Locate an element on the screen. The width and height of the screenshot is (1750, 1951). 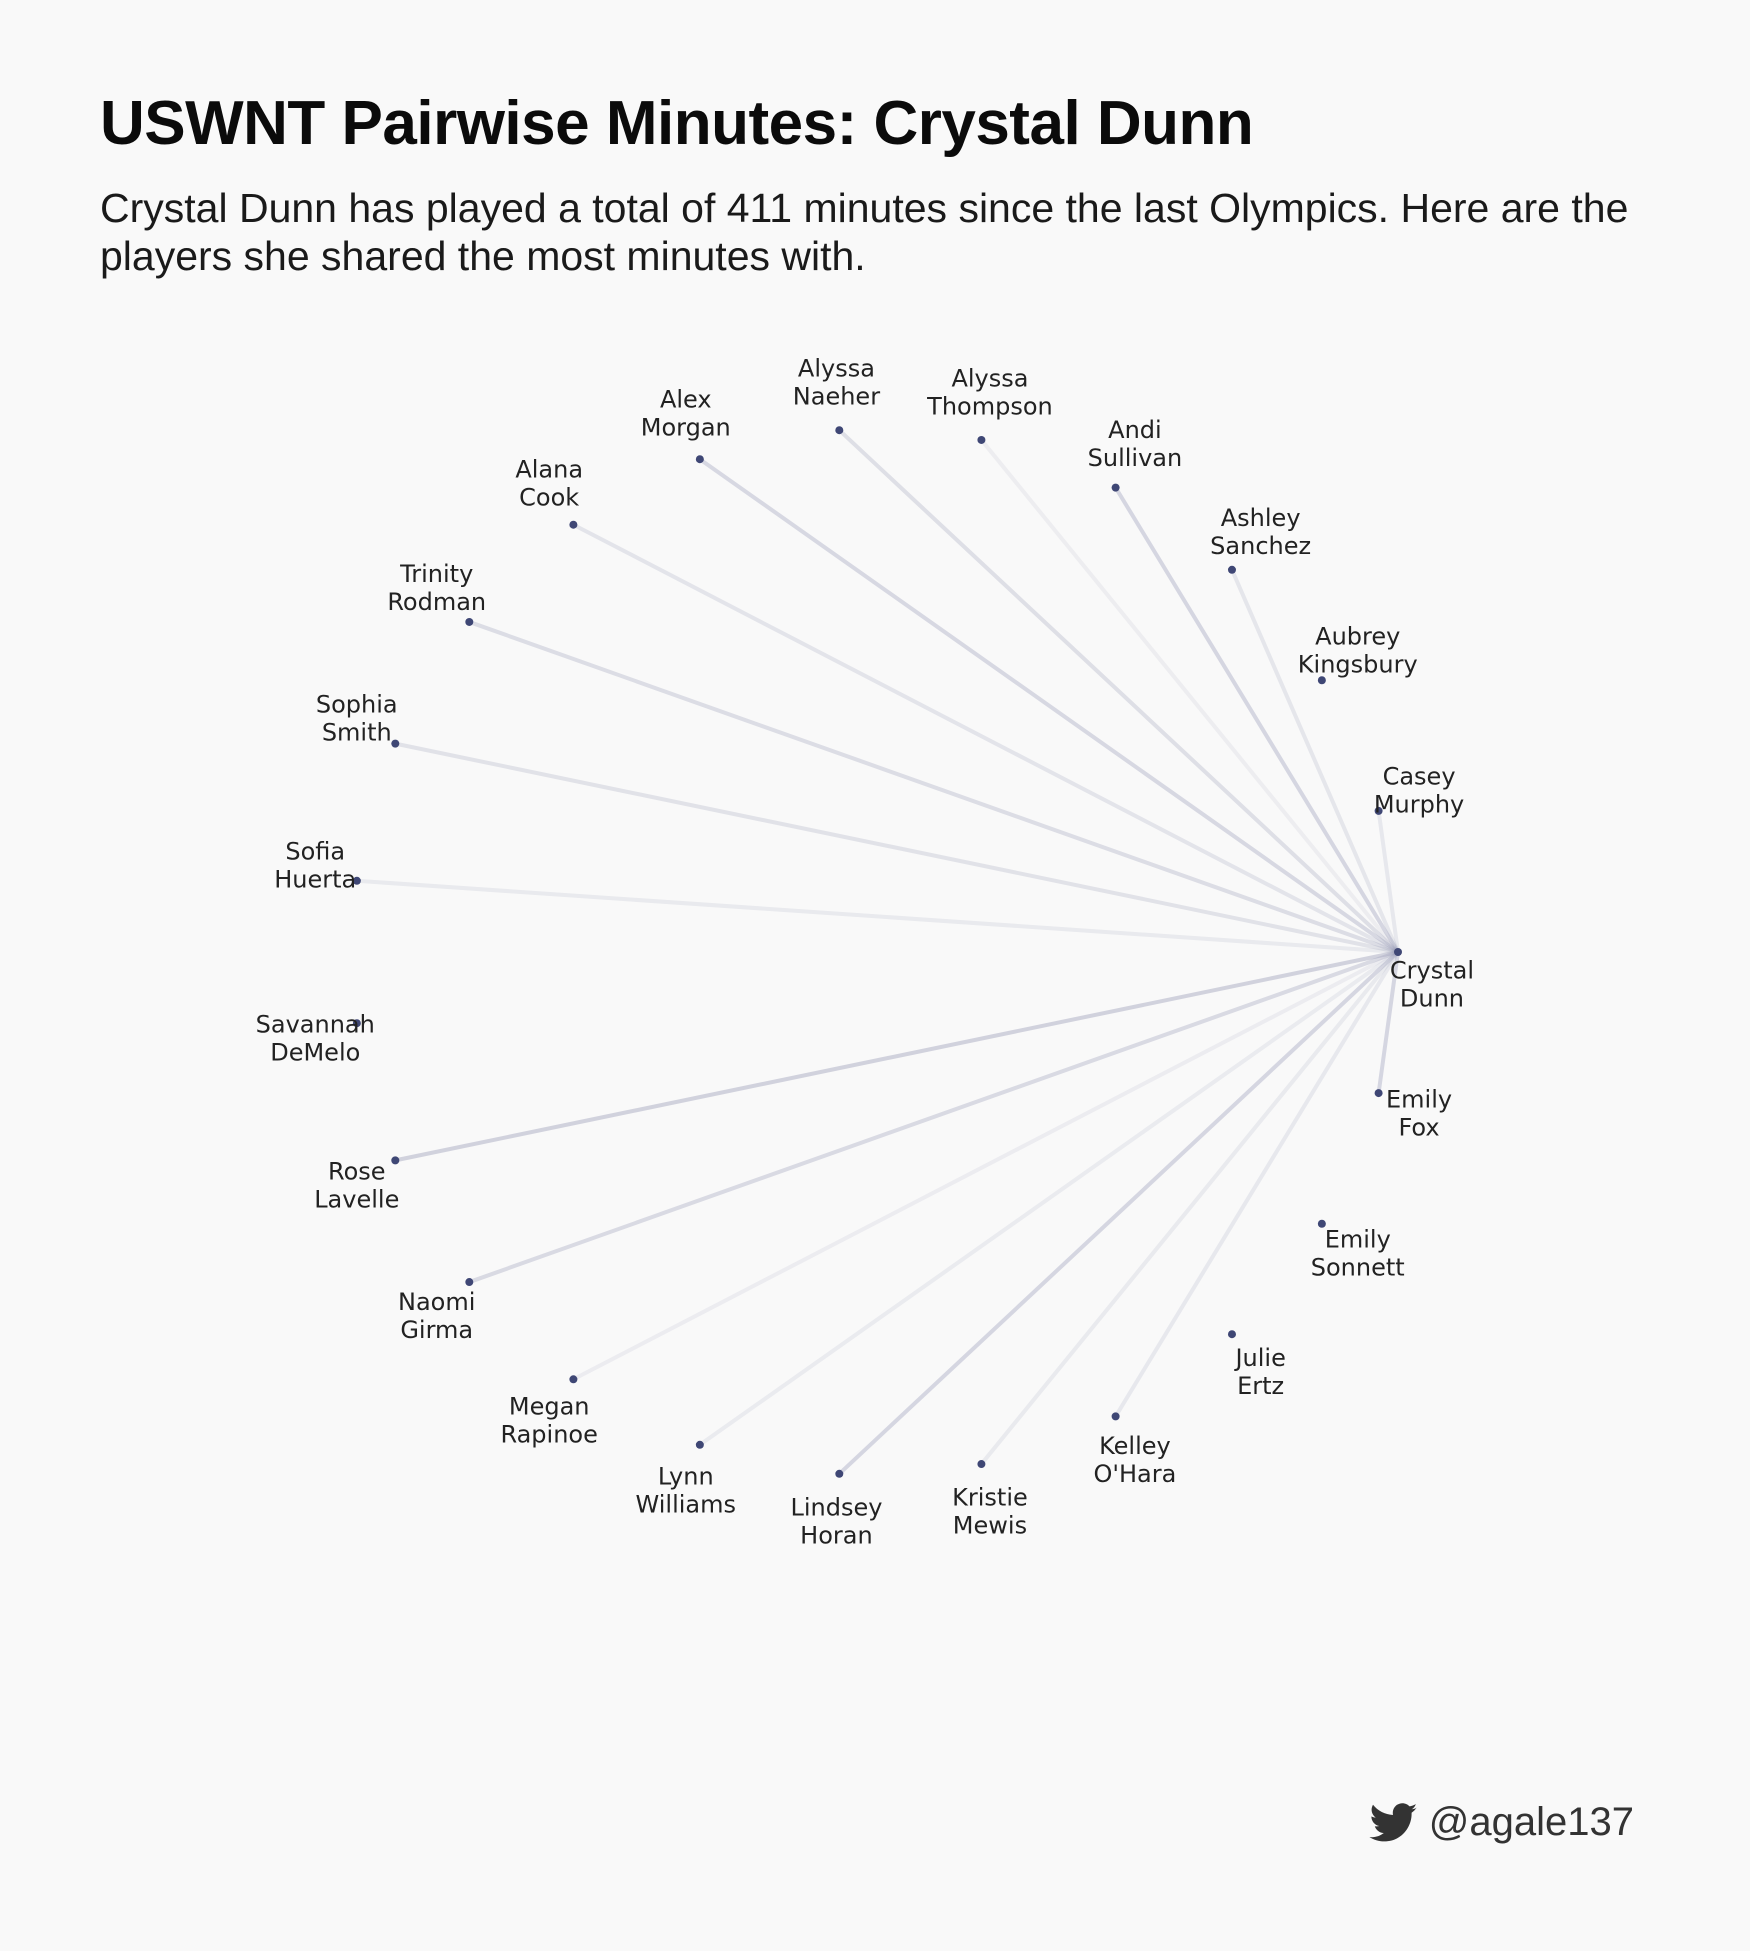
andi-sullivan-node is located at coordinates (1115, 487).